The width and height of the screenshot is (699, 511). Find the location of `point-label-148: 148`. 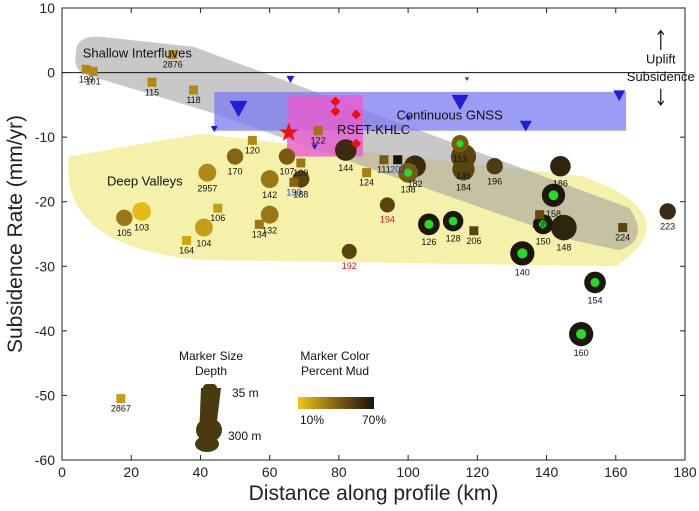

point-label-148: 148 is located at coordinates (563, 247).